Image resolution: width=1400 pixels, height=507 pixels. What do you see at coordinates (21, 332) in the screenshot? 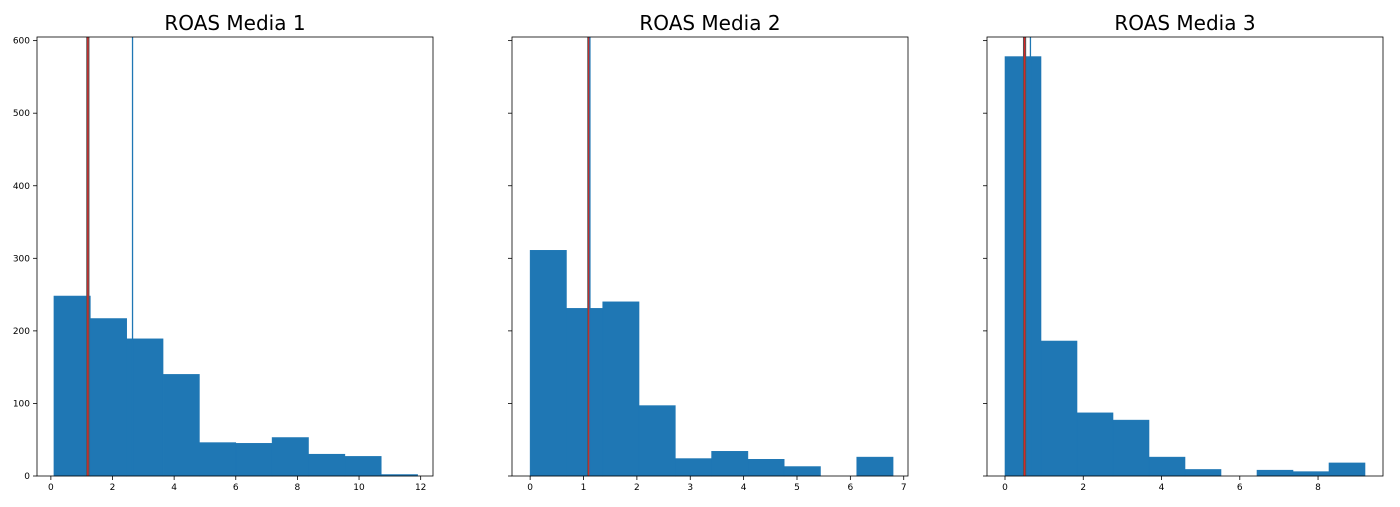
I see `y-tick-label: 200` at bounding box center [21, 332].